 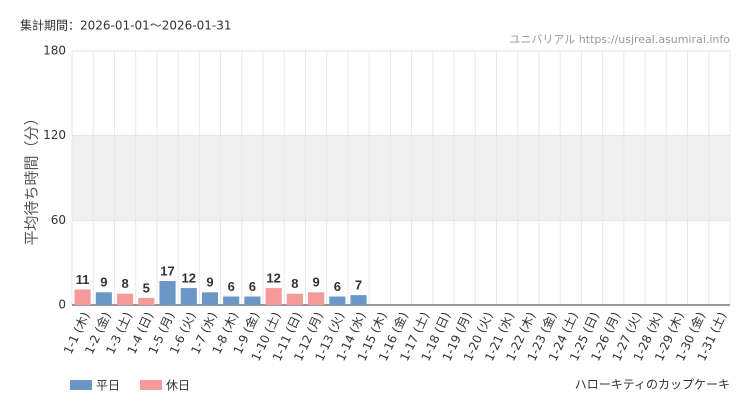 I want to click on subtitle: ハローキティのカップケーキ, so click(x=652, y=385).